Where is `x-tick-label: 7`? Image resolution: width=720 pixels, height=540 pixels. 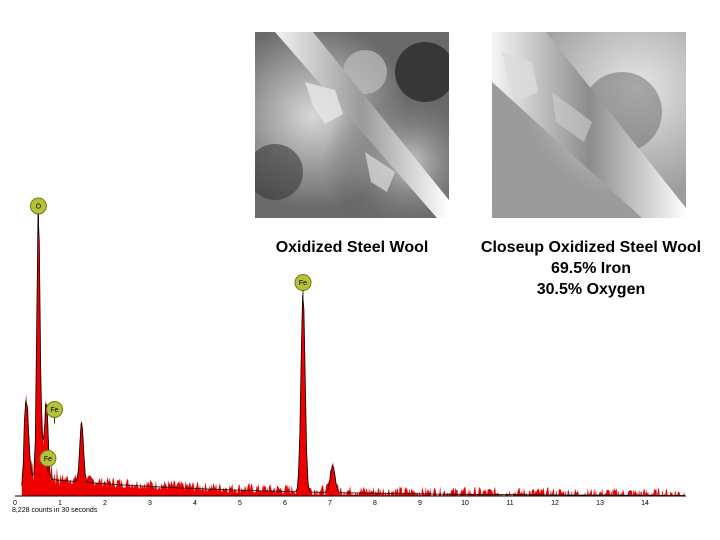
x-tick-label: 7 is located at coordinates (330, 503).